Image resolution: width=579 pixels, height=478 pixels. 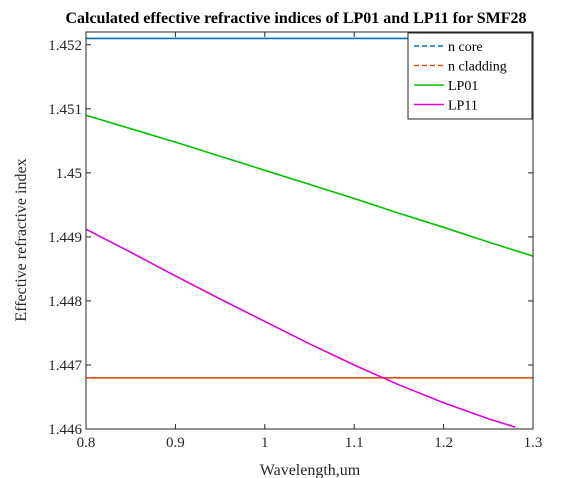 I want to click on x-tick-label: 1.1, so click(x=354, y=443).